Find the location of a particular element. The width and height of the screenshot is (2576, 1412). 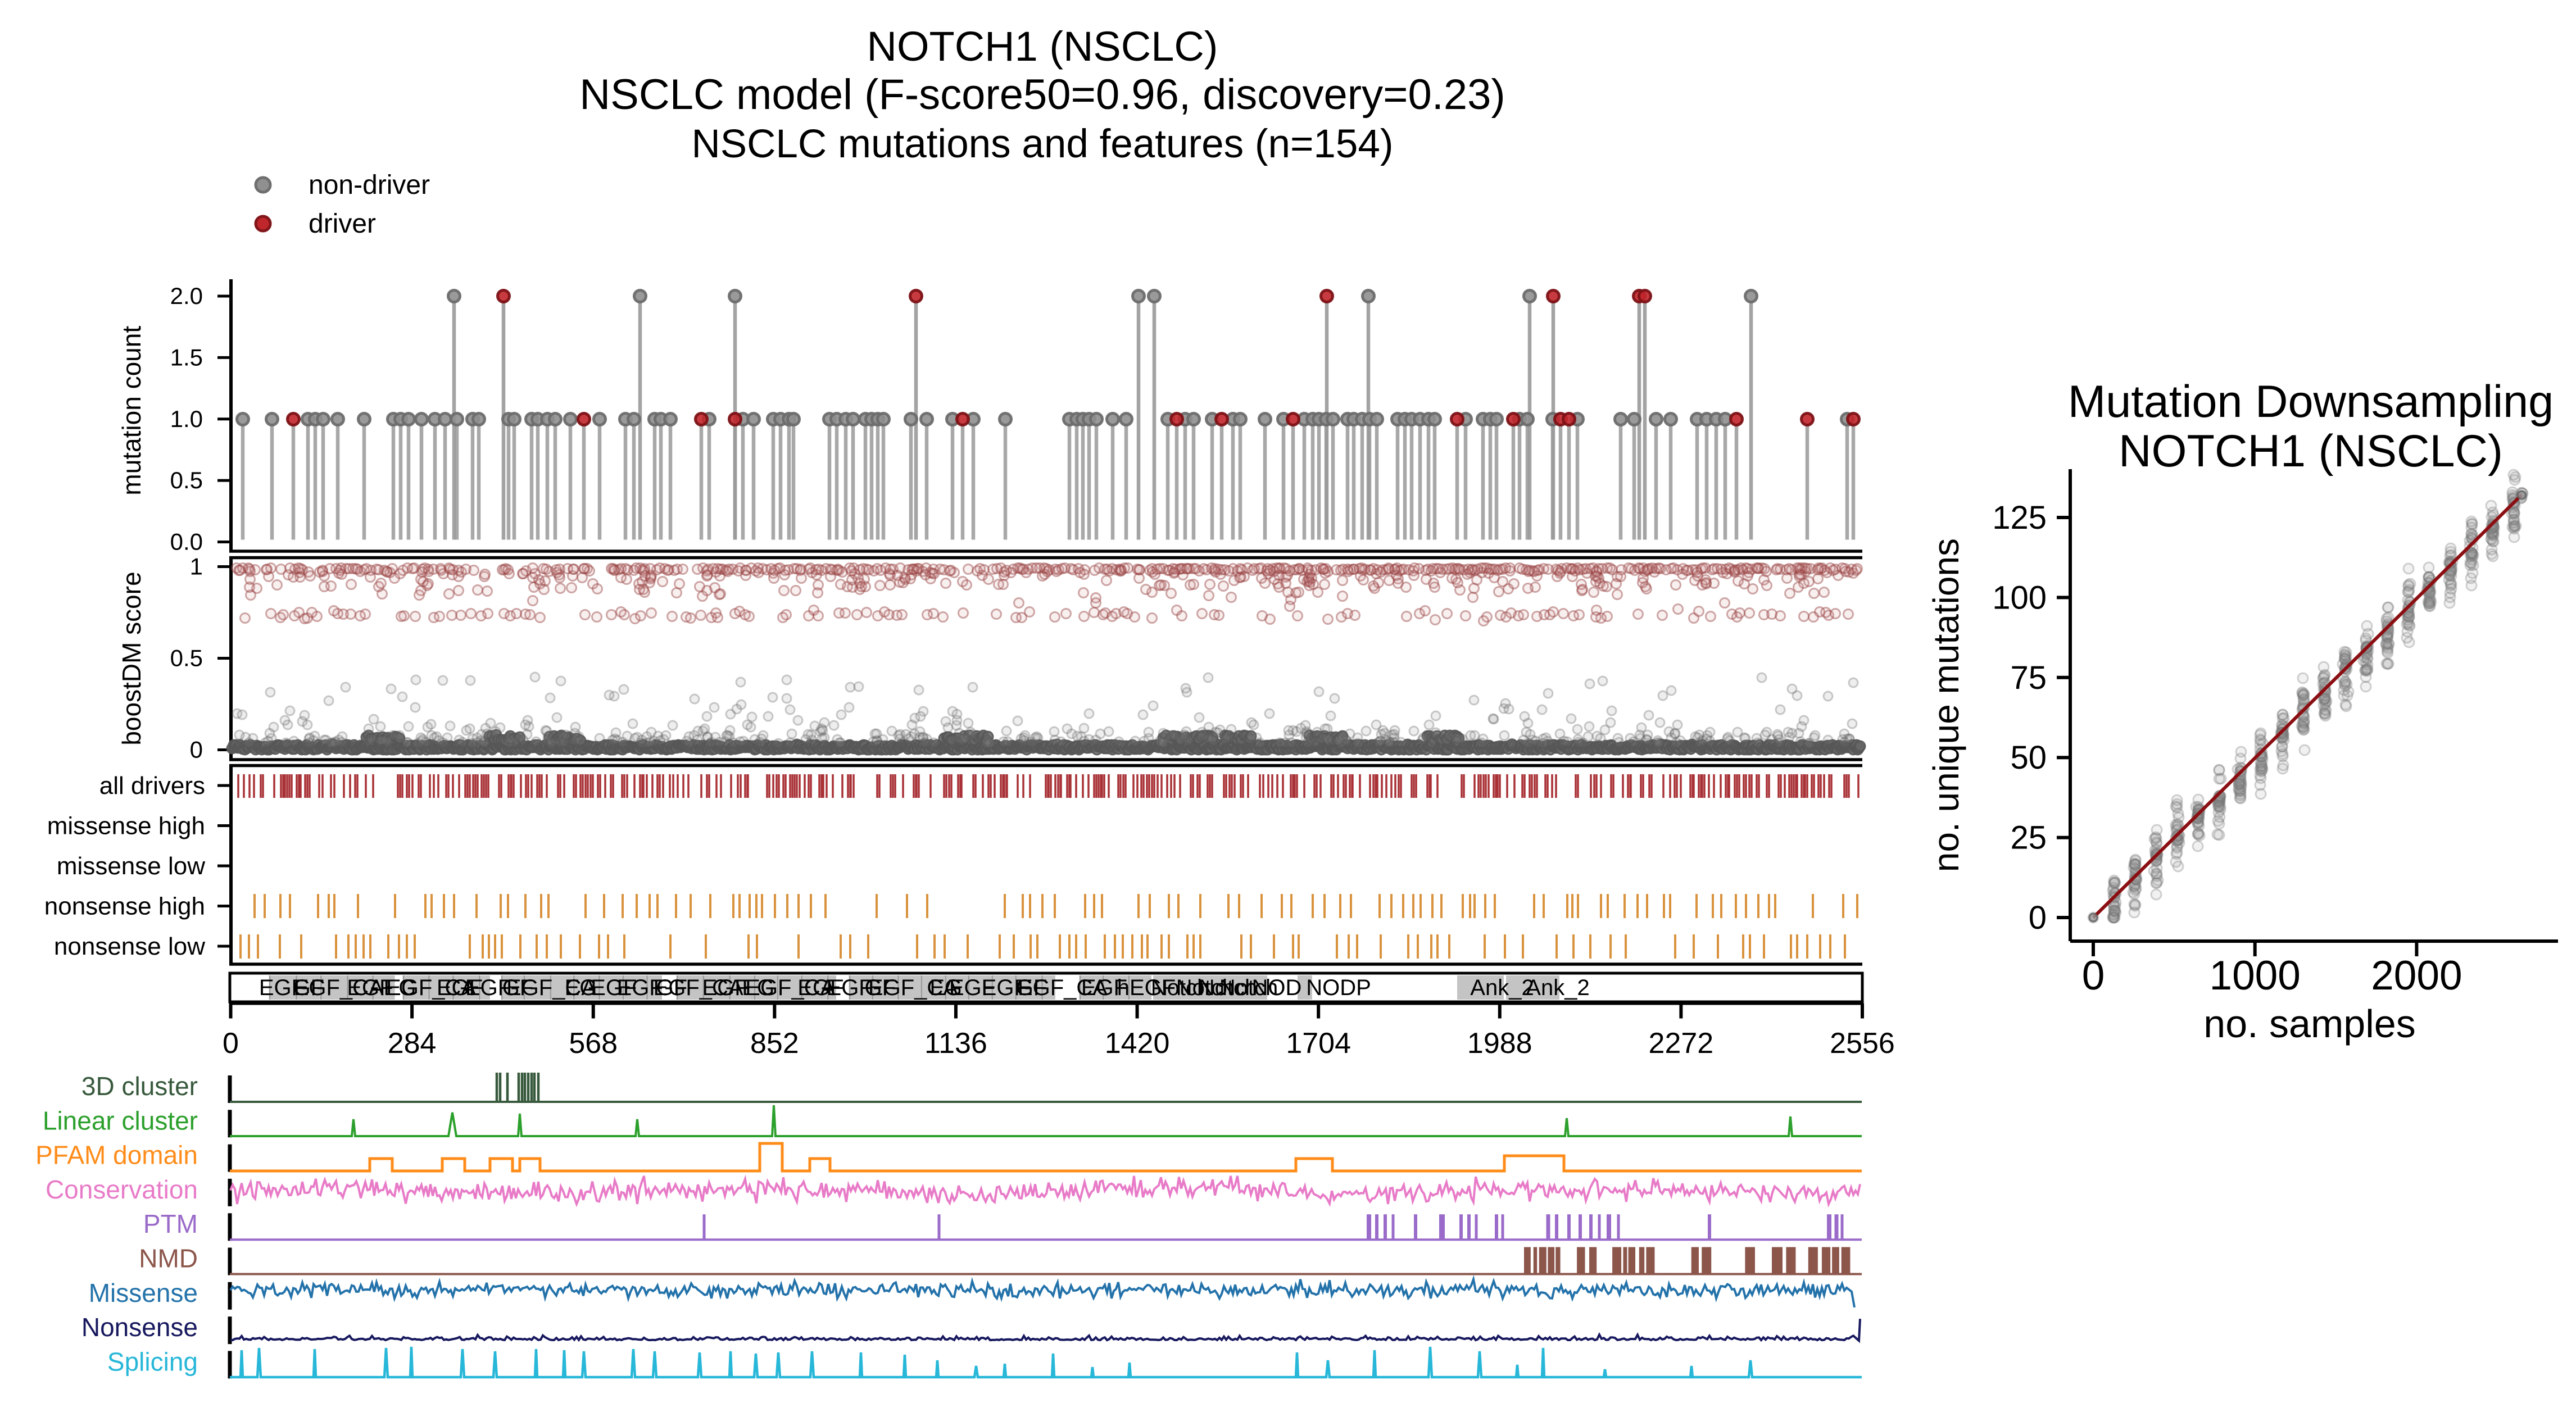

svg-text: NODP is located at coordinates (1338, 987).